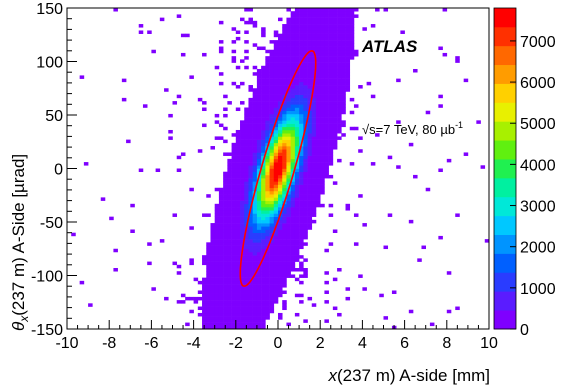 The width and height of the screenshot is (566, 389). I want to click on y-tick-label: 150, so click(49, 9).